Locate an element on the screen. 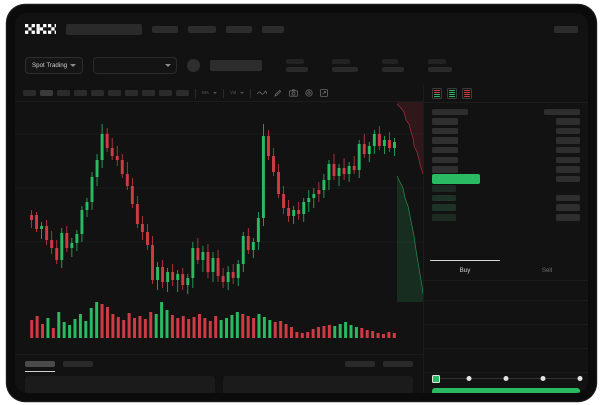 This screenshot has height=405, width=603. tf-1h is located at coordinates (97, 93).